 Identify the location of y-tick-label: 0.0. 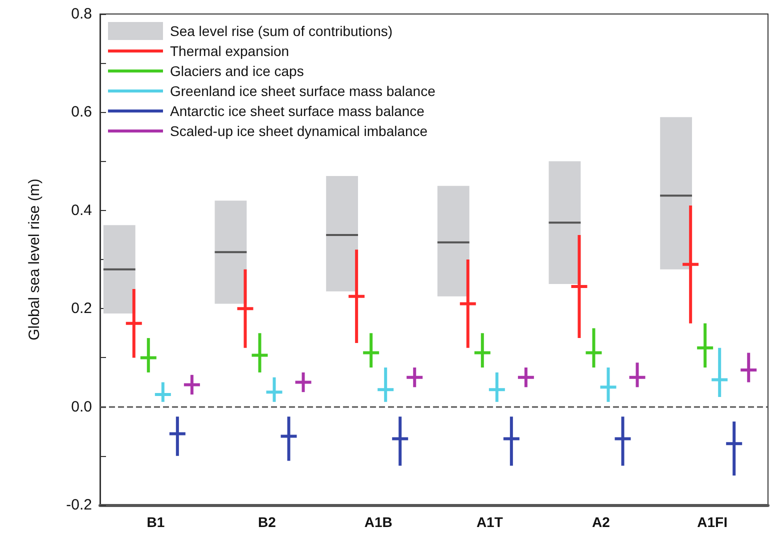
(81, 407).